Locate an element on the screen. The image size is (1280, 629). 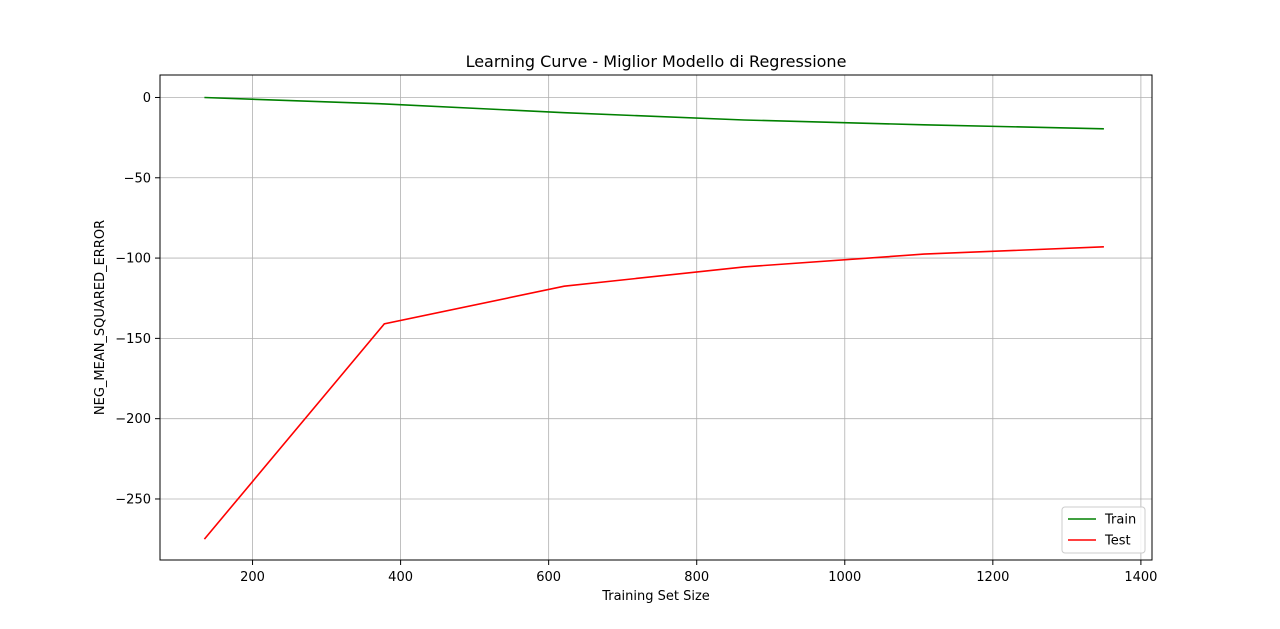
y-axis-label: NEG_MEAN_SQUARED_ERROR is located at coordinates (100, 317).